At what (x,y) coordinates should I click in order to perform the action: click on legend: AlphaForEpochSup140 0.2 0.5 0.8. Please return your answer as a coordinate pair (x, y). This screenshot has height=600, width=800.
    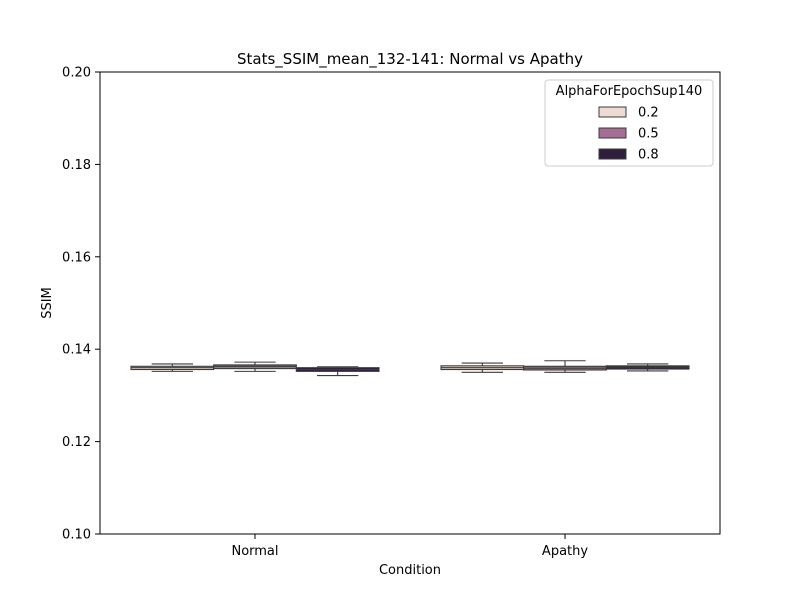
    Looking at the image, I should click on (629, 123).